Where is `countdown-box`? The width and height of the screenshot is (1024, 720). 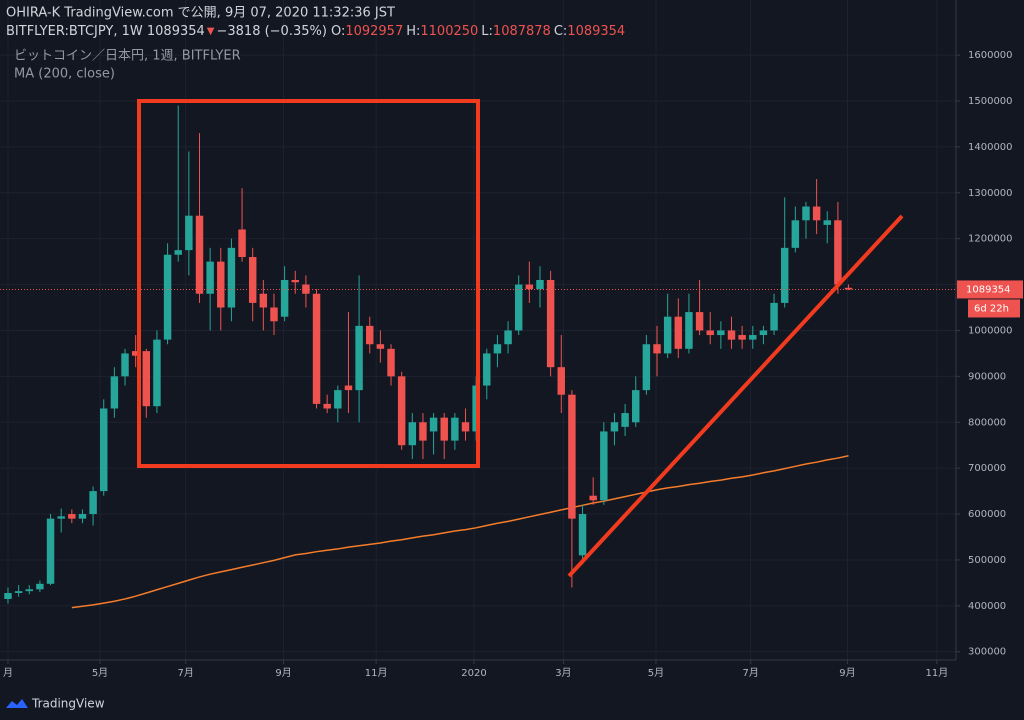 countdown-box is located at coordinates (994, 308).